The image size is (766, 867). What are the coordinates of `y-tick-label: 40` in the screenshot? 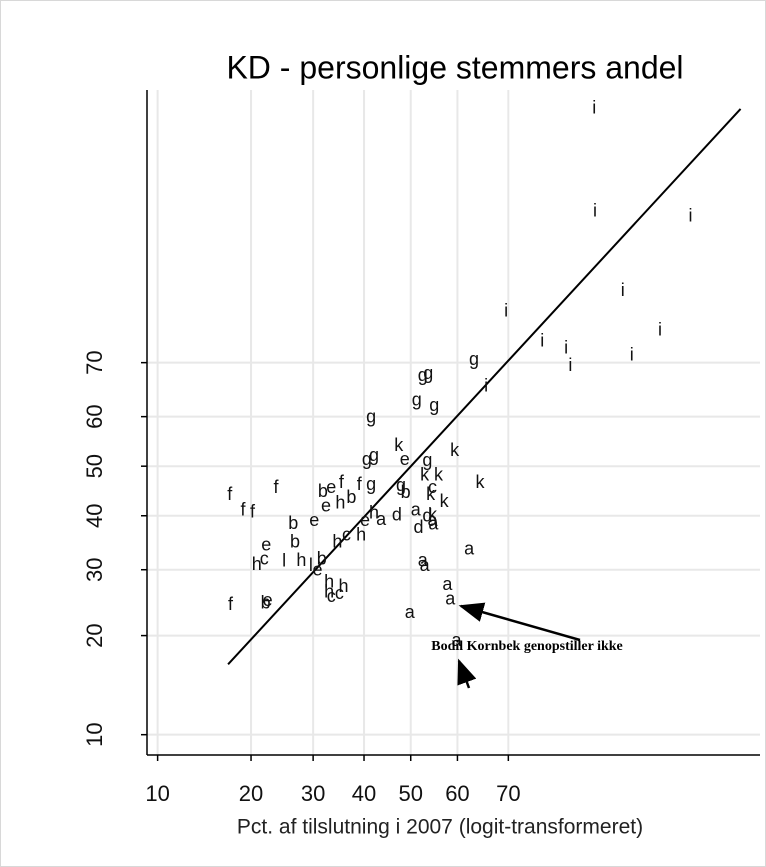 It's located at (94, 515).